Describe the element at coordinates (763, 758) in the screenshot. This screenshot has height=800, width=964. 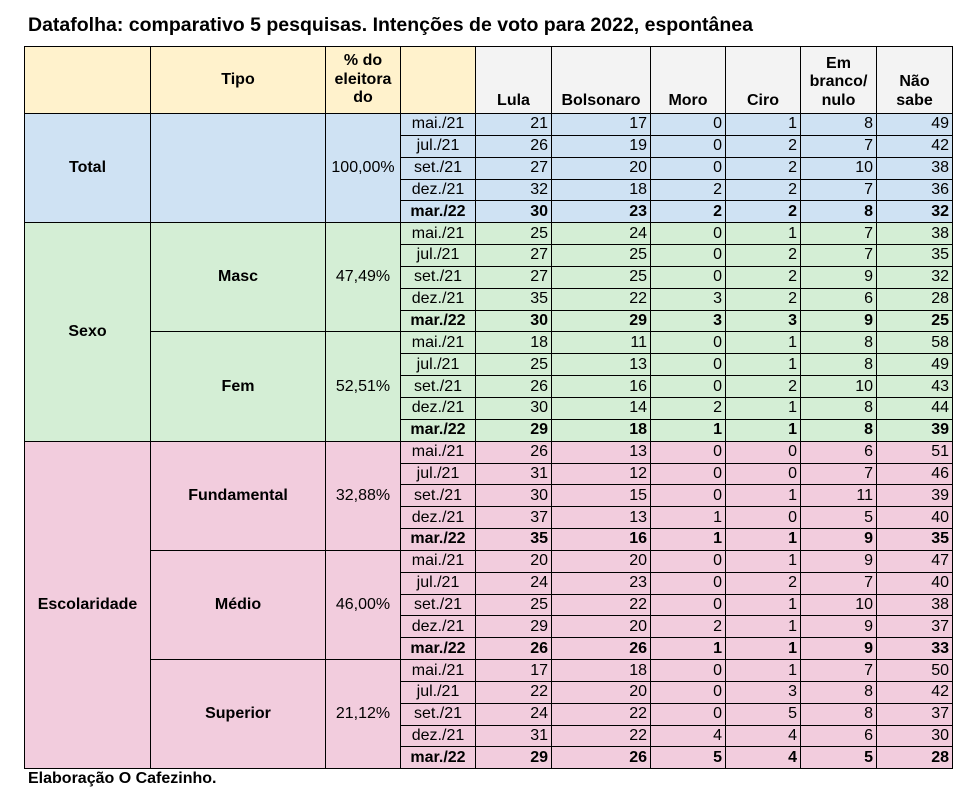
I see `value-ciro: 4` at that location.